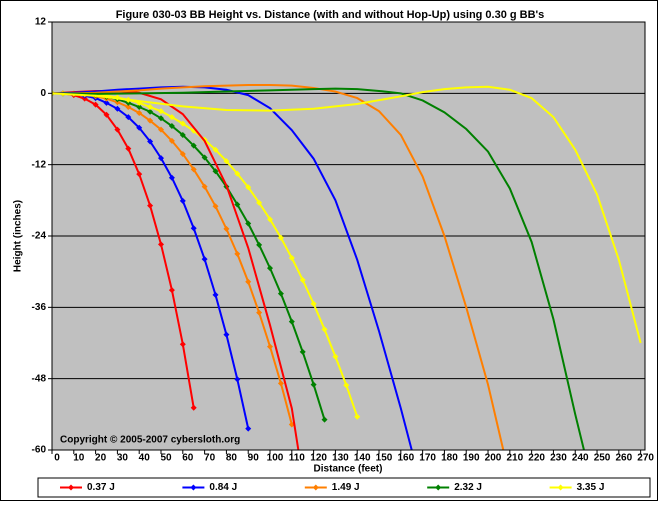 This screenshot has width=658, height=506. What do you see at coordinates (210, 458) in the screenshot?
I see `x-tick-label: 70` at bounding box center [210, 458].